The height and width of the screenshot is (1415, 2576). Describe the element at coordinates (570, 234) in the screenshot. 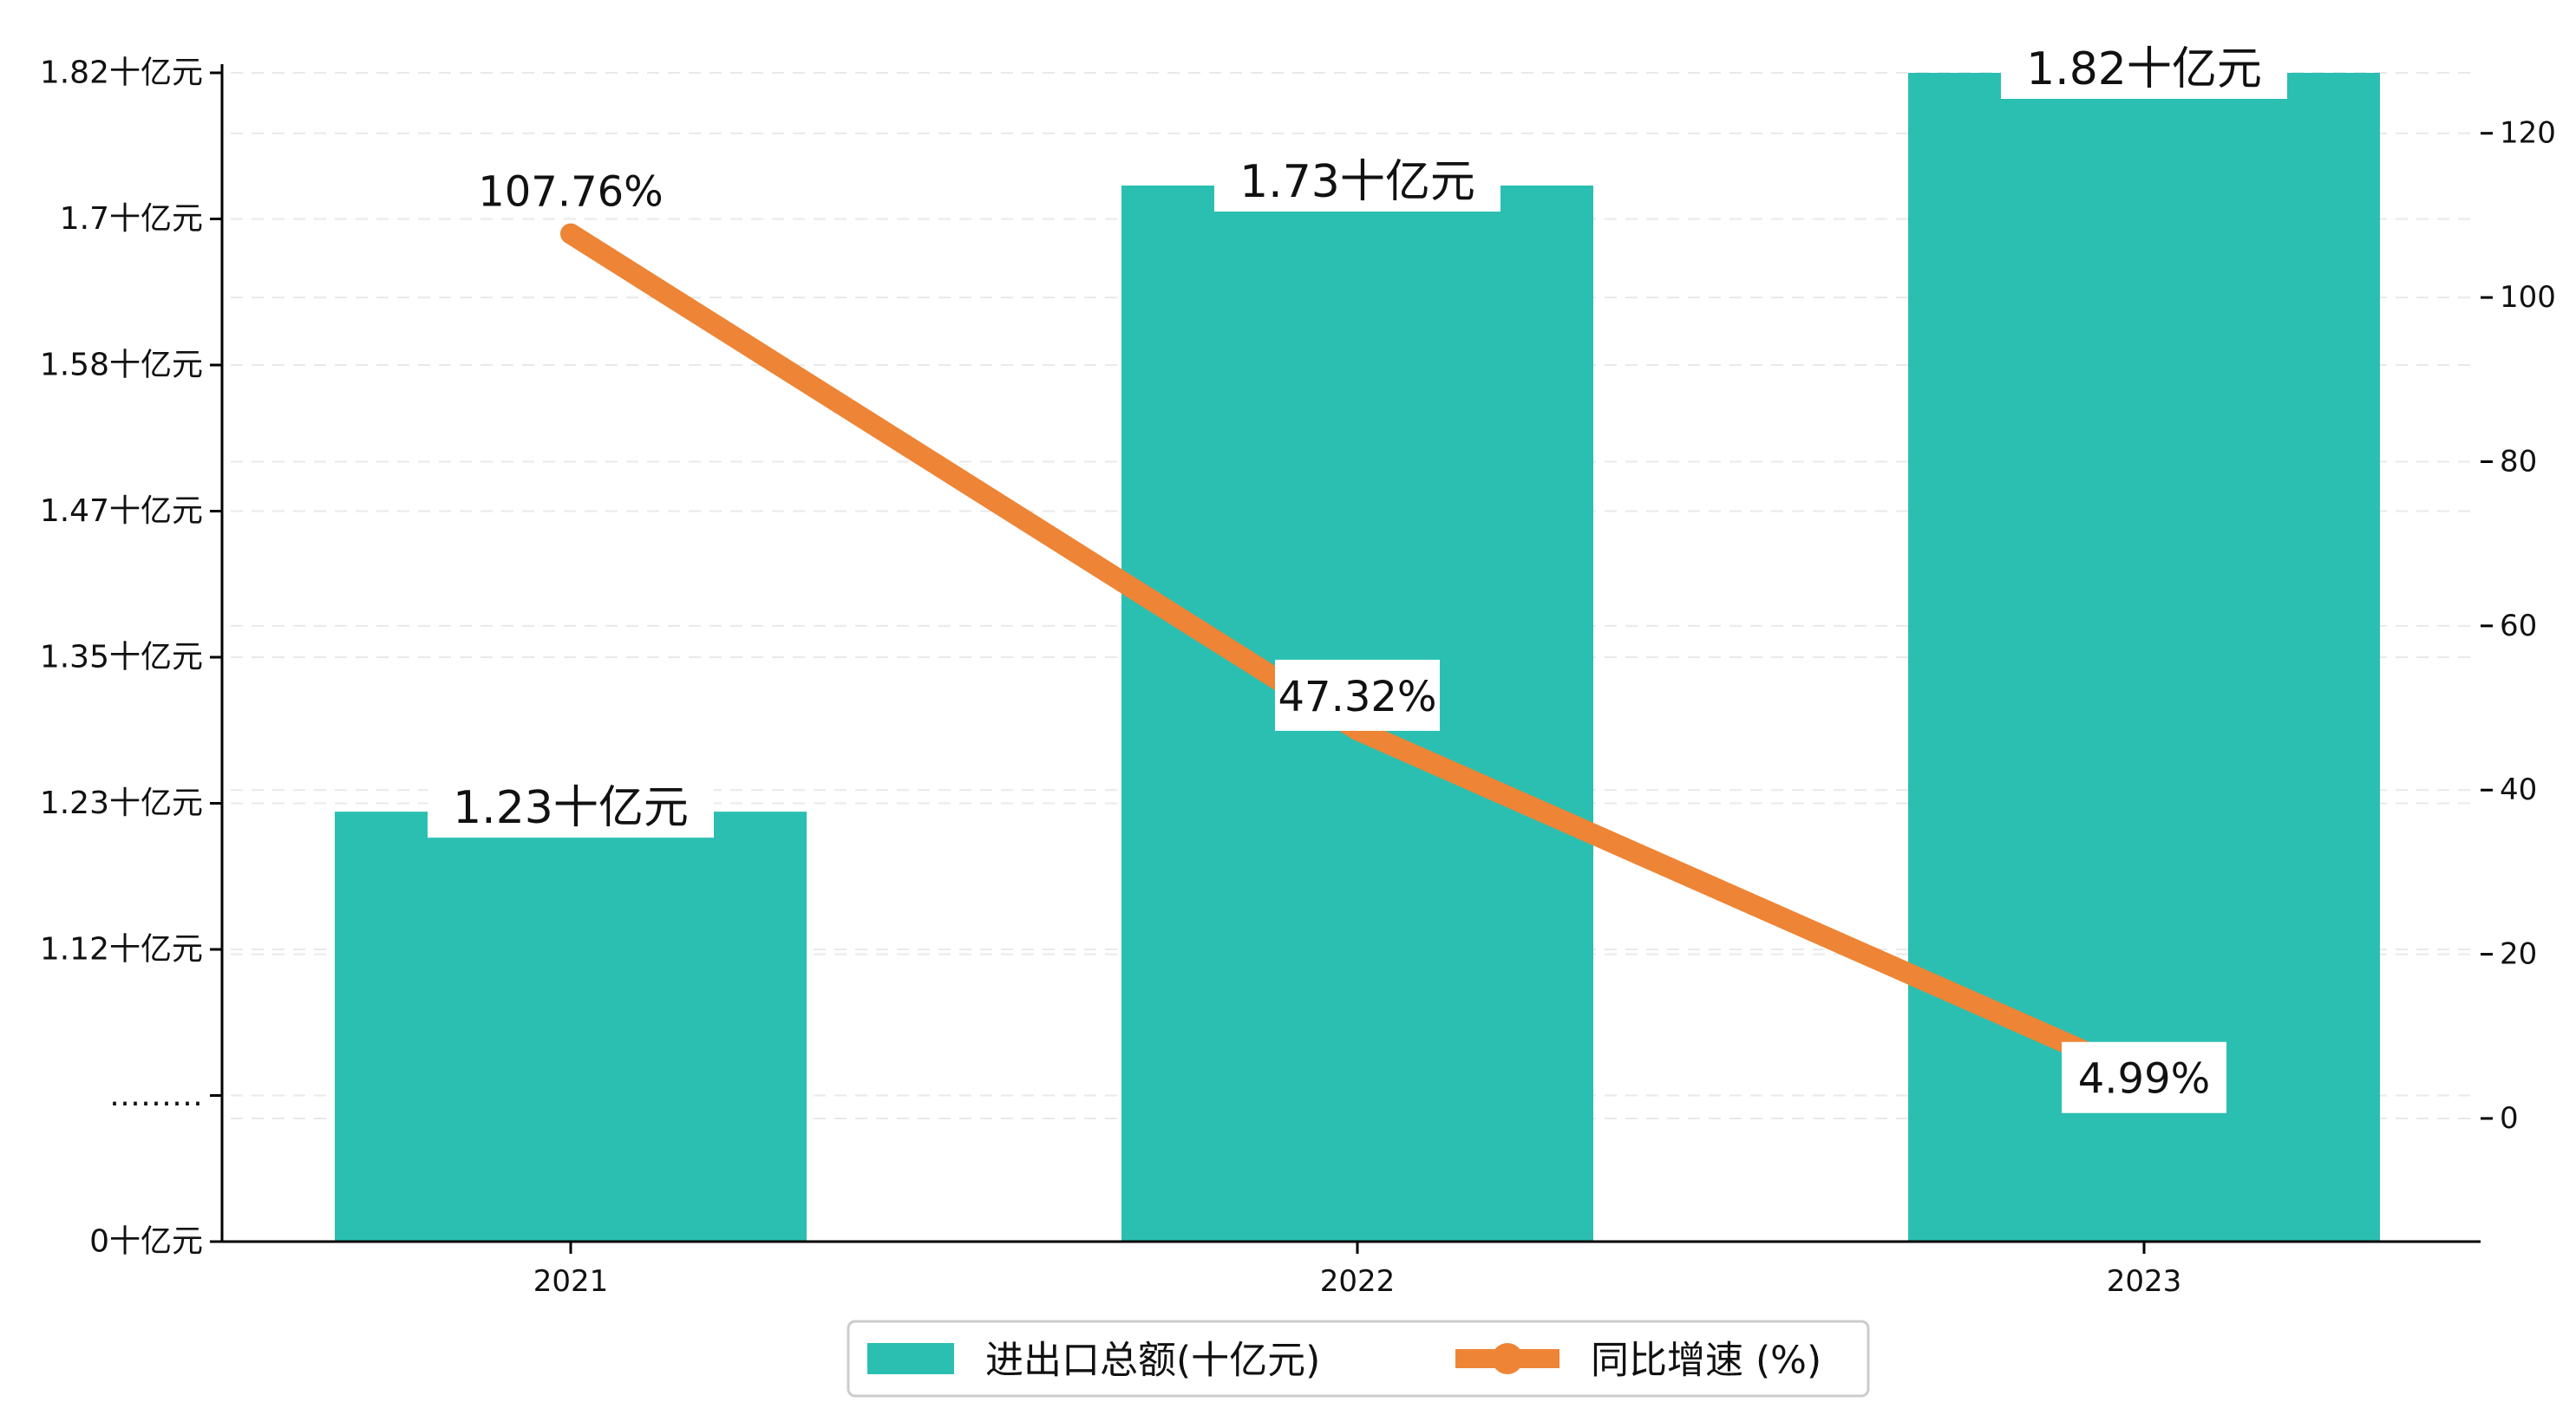

I see `growth-point-2021` at that location.